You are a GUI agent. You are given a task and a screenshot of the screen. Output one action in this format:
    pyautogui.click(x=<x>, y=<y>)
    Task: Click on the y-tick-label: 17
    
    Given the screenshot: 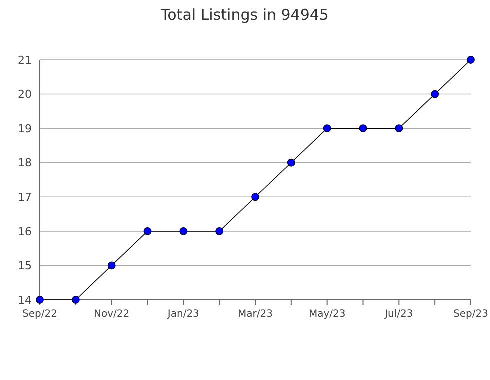 What is the action you would take?
    pyautogui.click(x=25, y=197)
    